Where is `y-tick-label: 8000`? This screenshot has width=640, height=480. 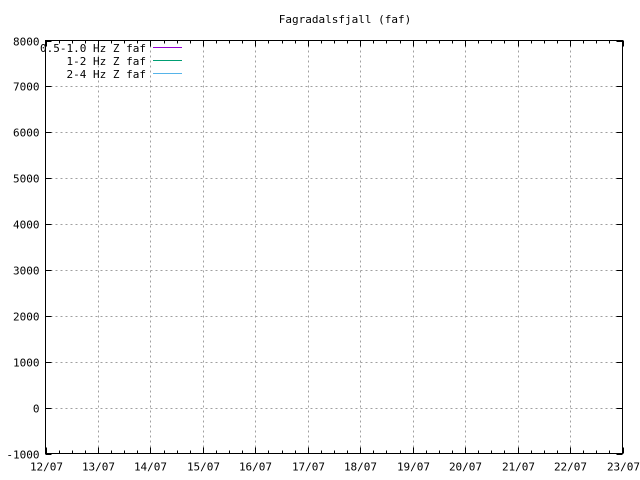 y-tick-label: 8000 is located at coordinates (26, 42).